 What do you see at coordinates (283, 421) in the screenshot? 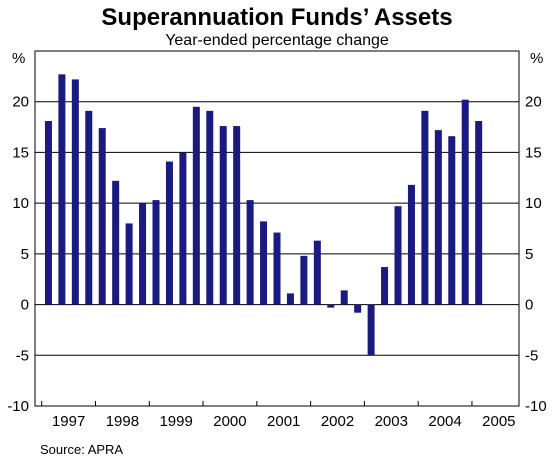
I see `x-tick-label: 2001` at bounding box center [283, 421].